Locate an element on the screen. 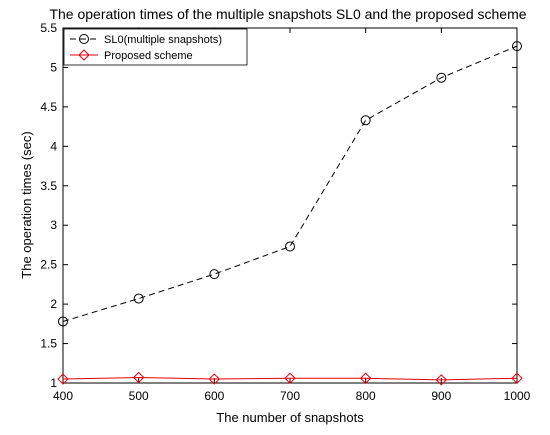  y-tick-label: 1.5 is located at coordinates (48, 344).